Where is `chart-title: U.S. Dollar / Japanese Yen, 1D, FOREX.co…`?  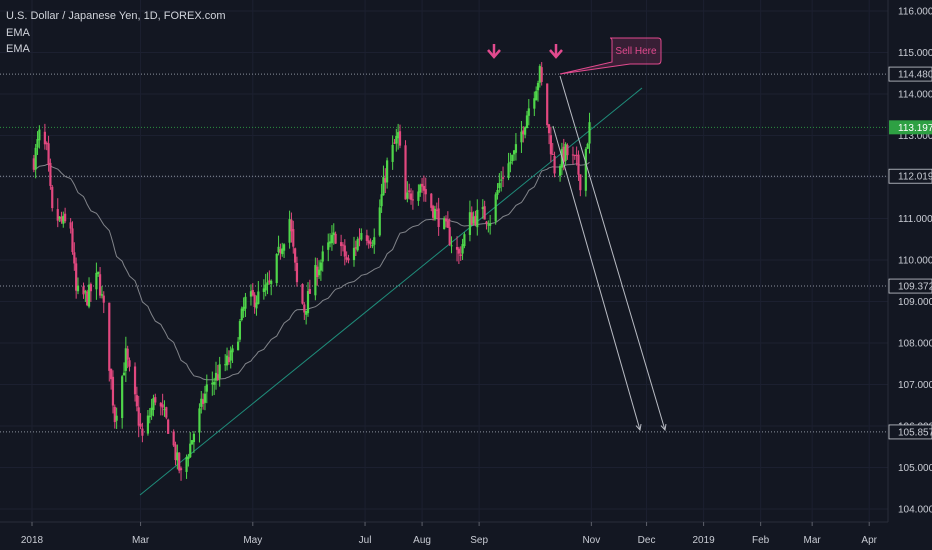 chart-title: U.S. Dollar / Japanese Yen, 1D, FOREX.co… is located at coordinates (116, 16).